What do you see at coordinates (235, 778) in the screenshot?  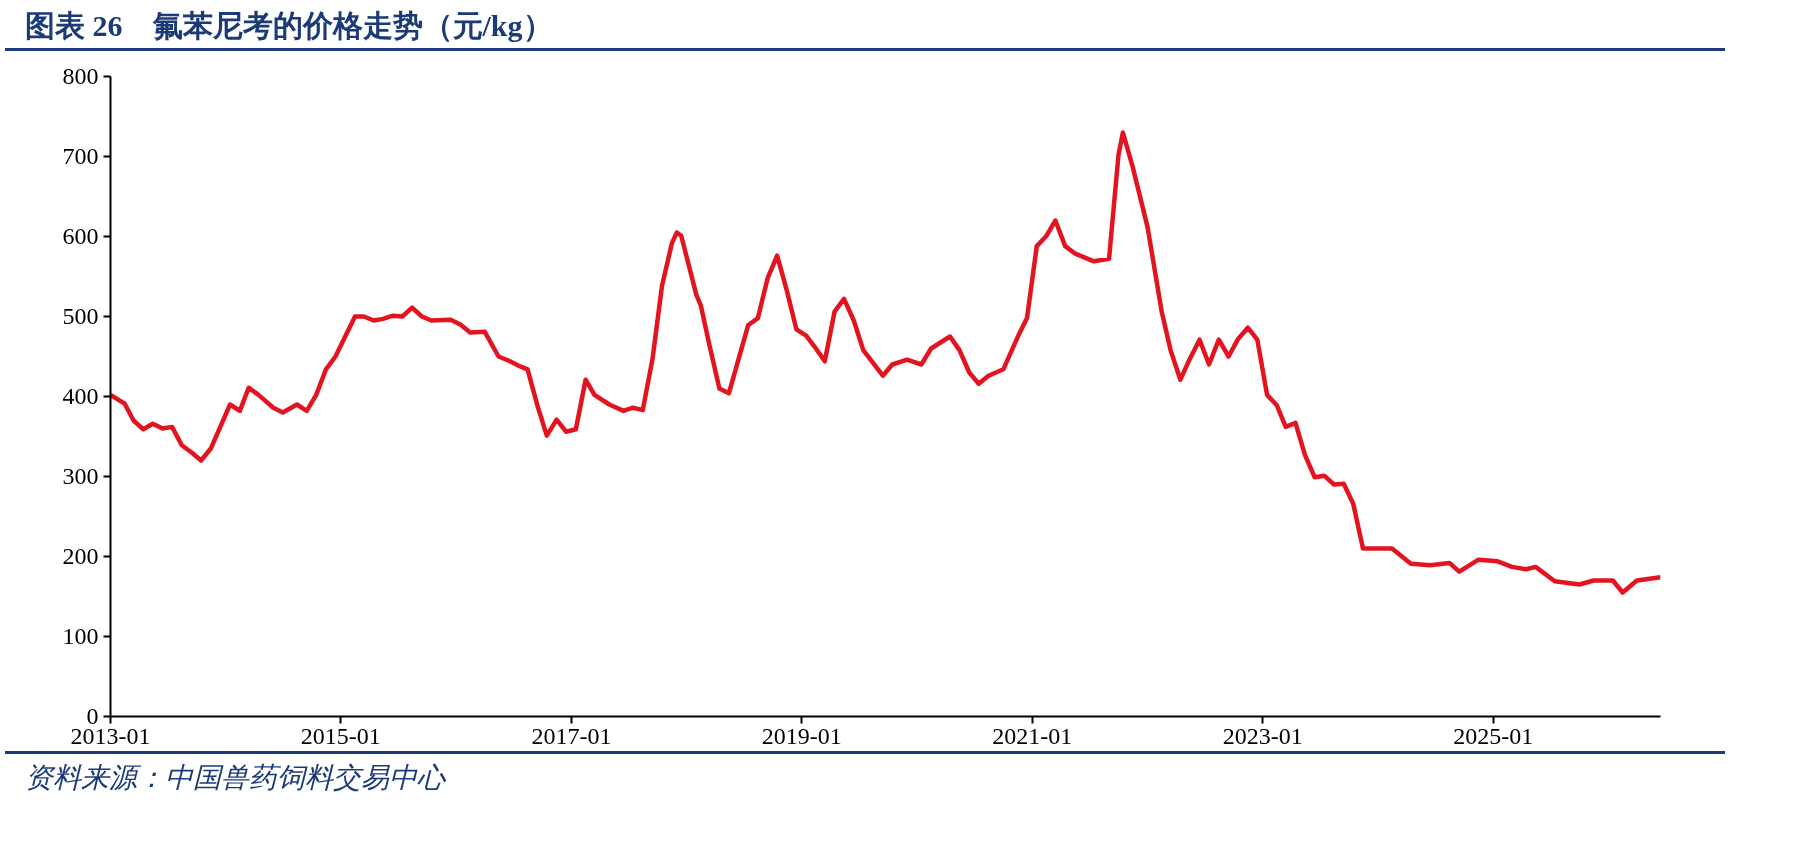 I see `text: 资料来源：中国兽药饲料交易中心` at bounding box center [235, 778].